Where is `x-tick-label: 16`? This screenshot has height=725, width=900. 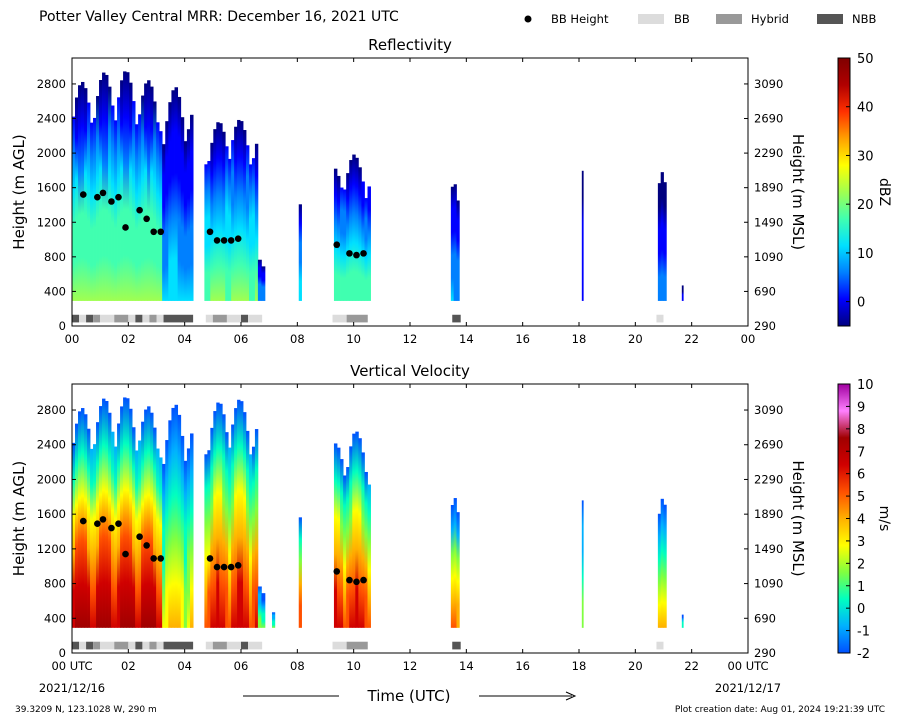
x-tick-label: 16 is located at coordinates (522, 339).